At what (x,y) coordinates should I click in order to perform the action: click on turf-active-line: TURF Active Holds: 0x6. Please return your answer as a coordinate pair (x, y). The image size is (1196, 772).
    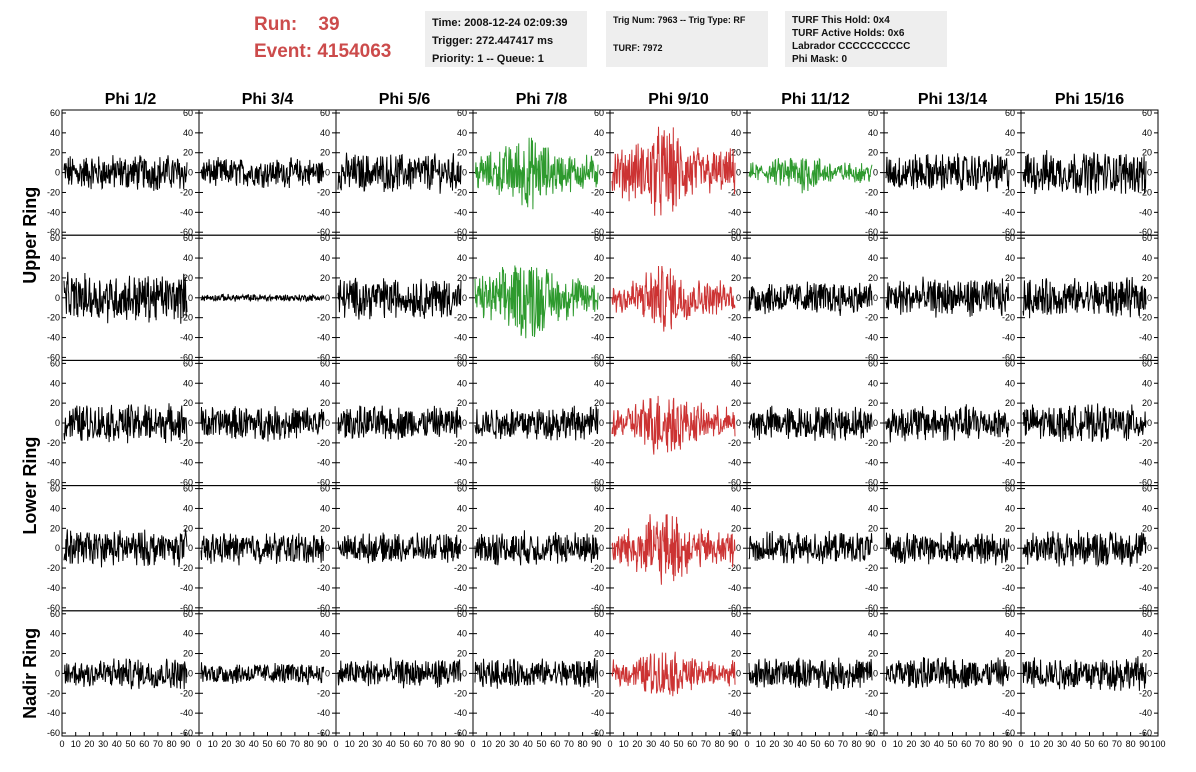
    Looking at the image, I should click on (848, 33).